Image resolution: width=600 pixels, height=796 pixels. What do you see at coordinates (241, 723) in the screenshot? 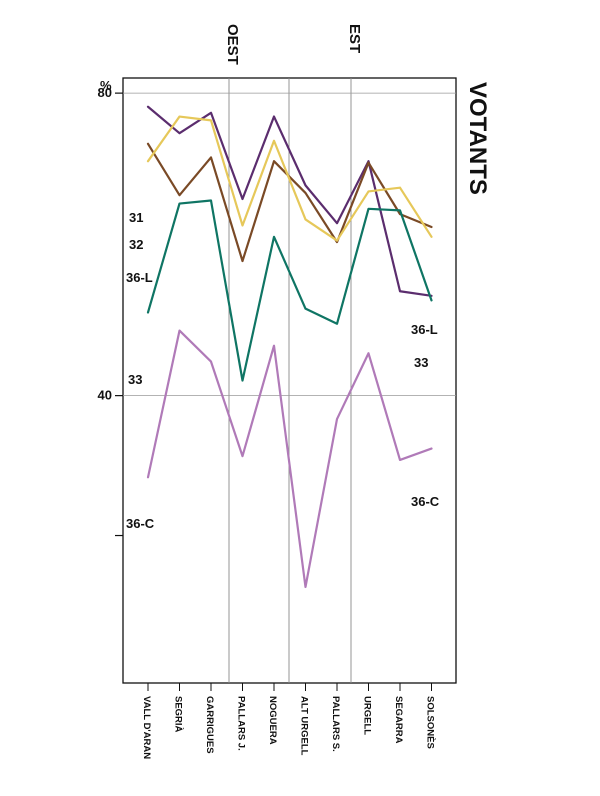
I see `category-label-3: PALLARS J.` at bounding box center [241, 723].